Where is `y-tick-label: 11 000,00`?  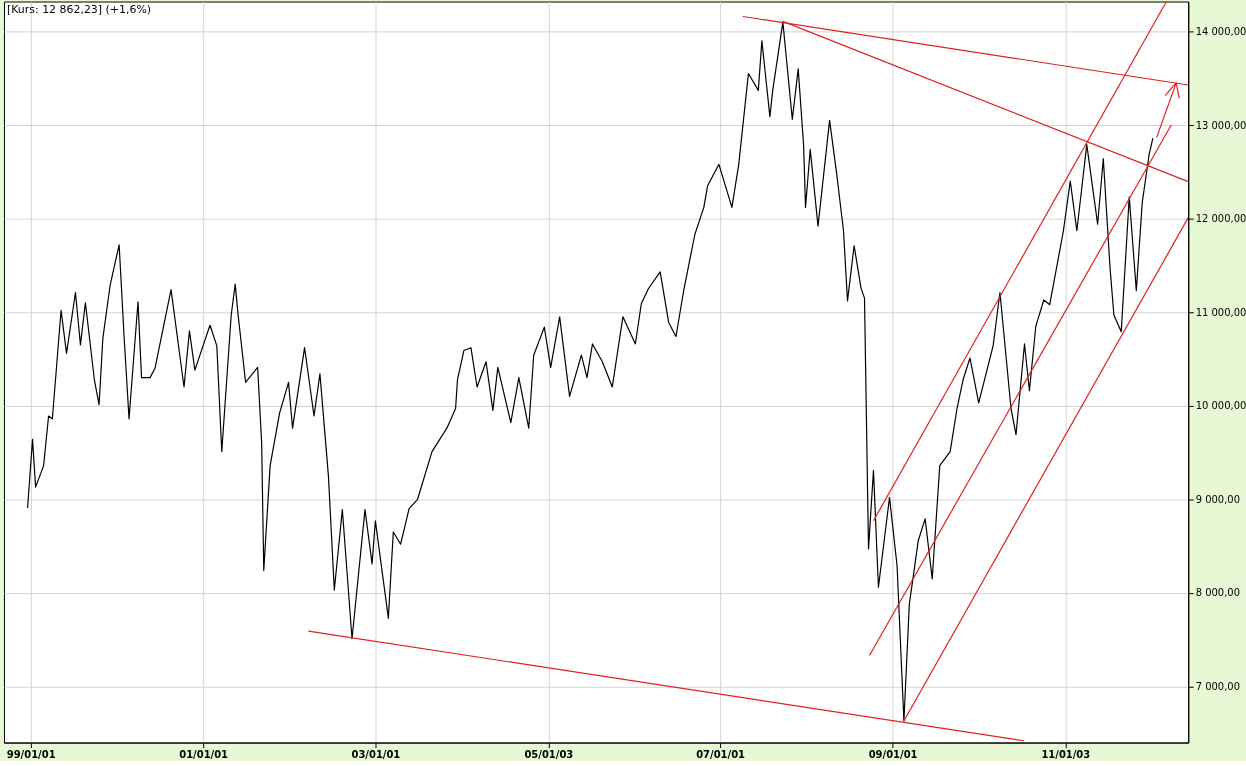
y-tick-label: 11 000,00 is located at coordinates (1220, 312).